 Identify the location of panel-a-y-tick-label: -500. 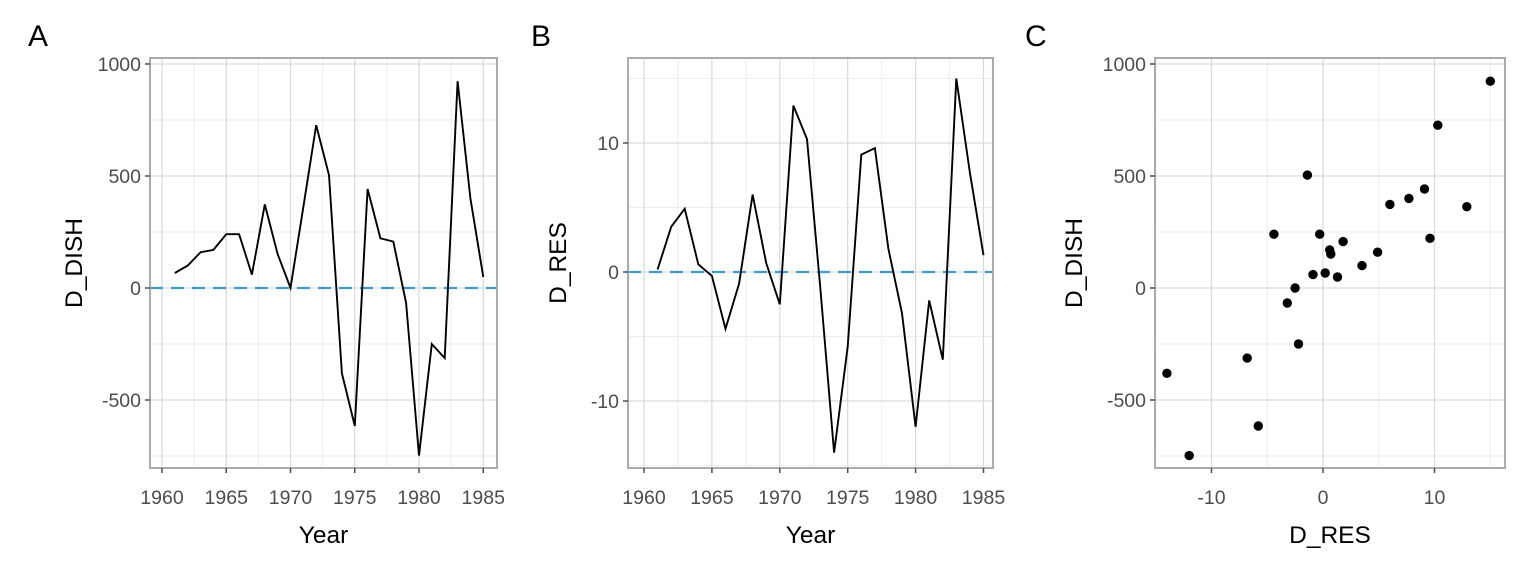
(121, 401).